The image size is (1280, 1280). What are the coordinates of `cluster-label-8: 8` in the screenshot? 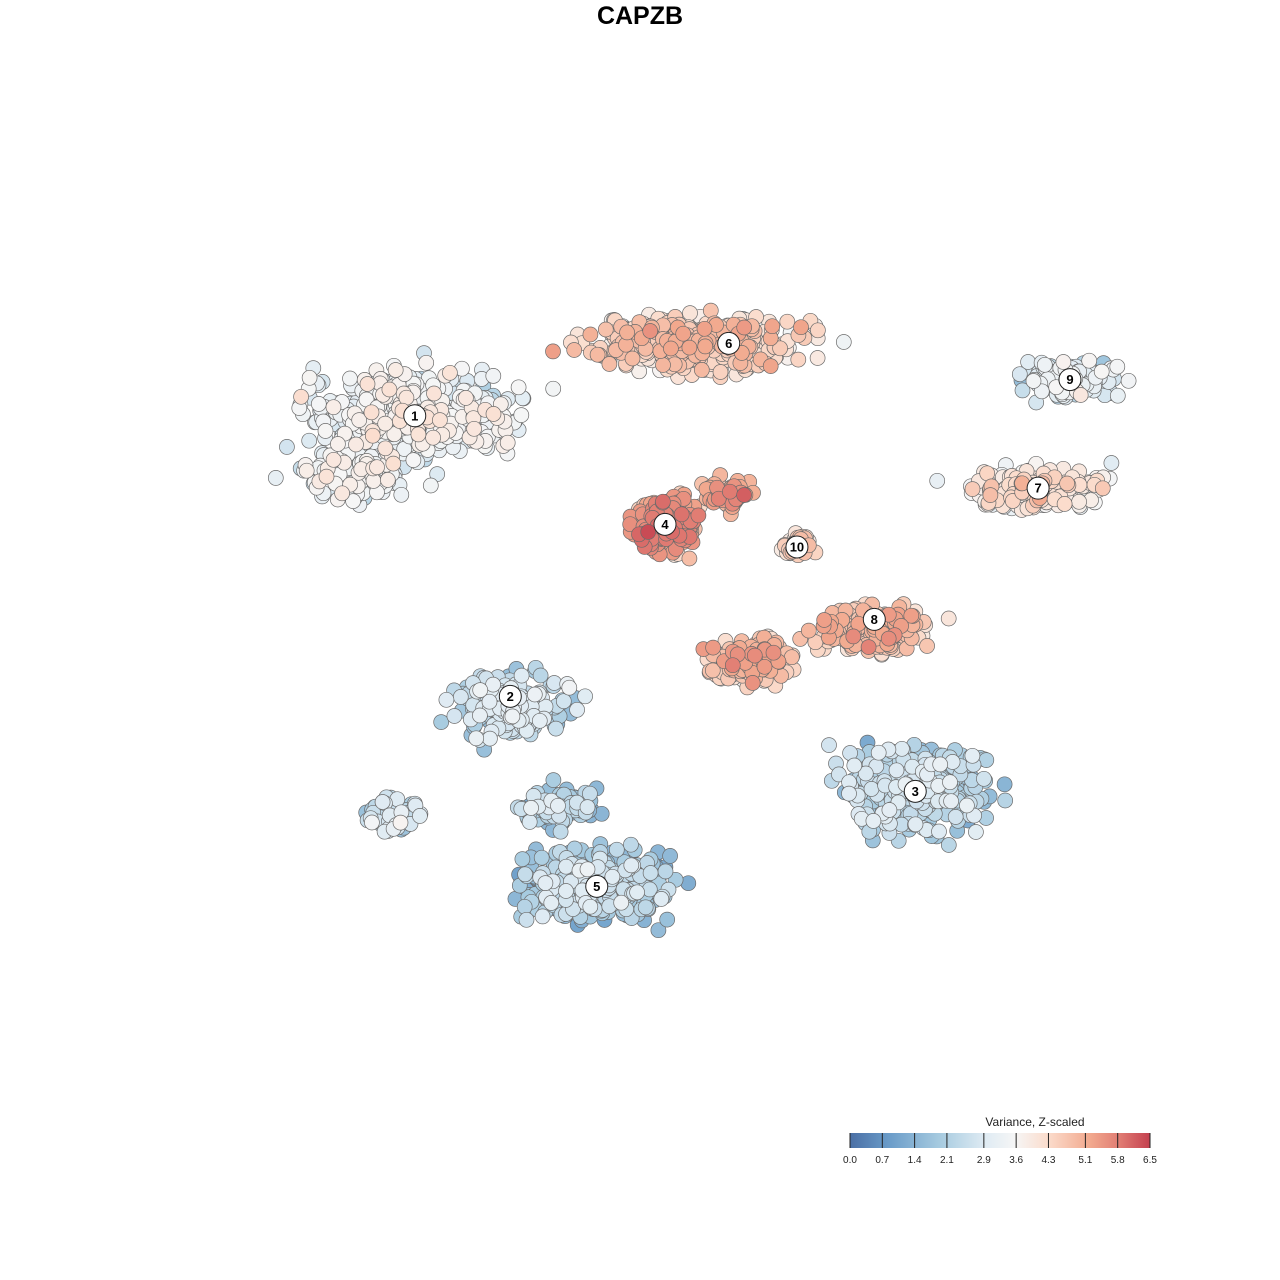 It's located at (874, 619).